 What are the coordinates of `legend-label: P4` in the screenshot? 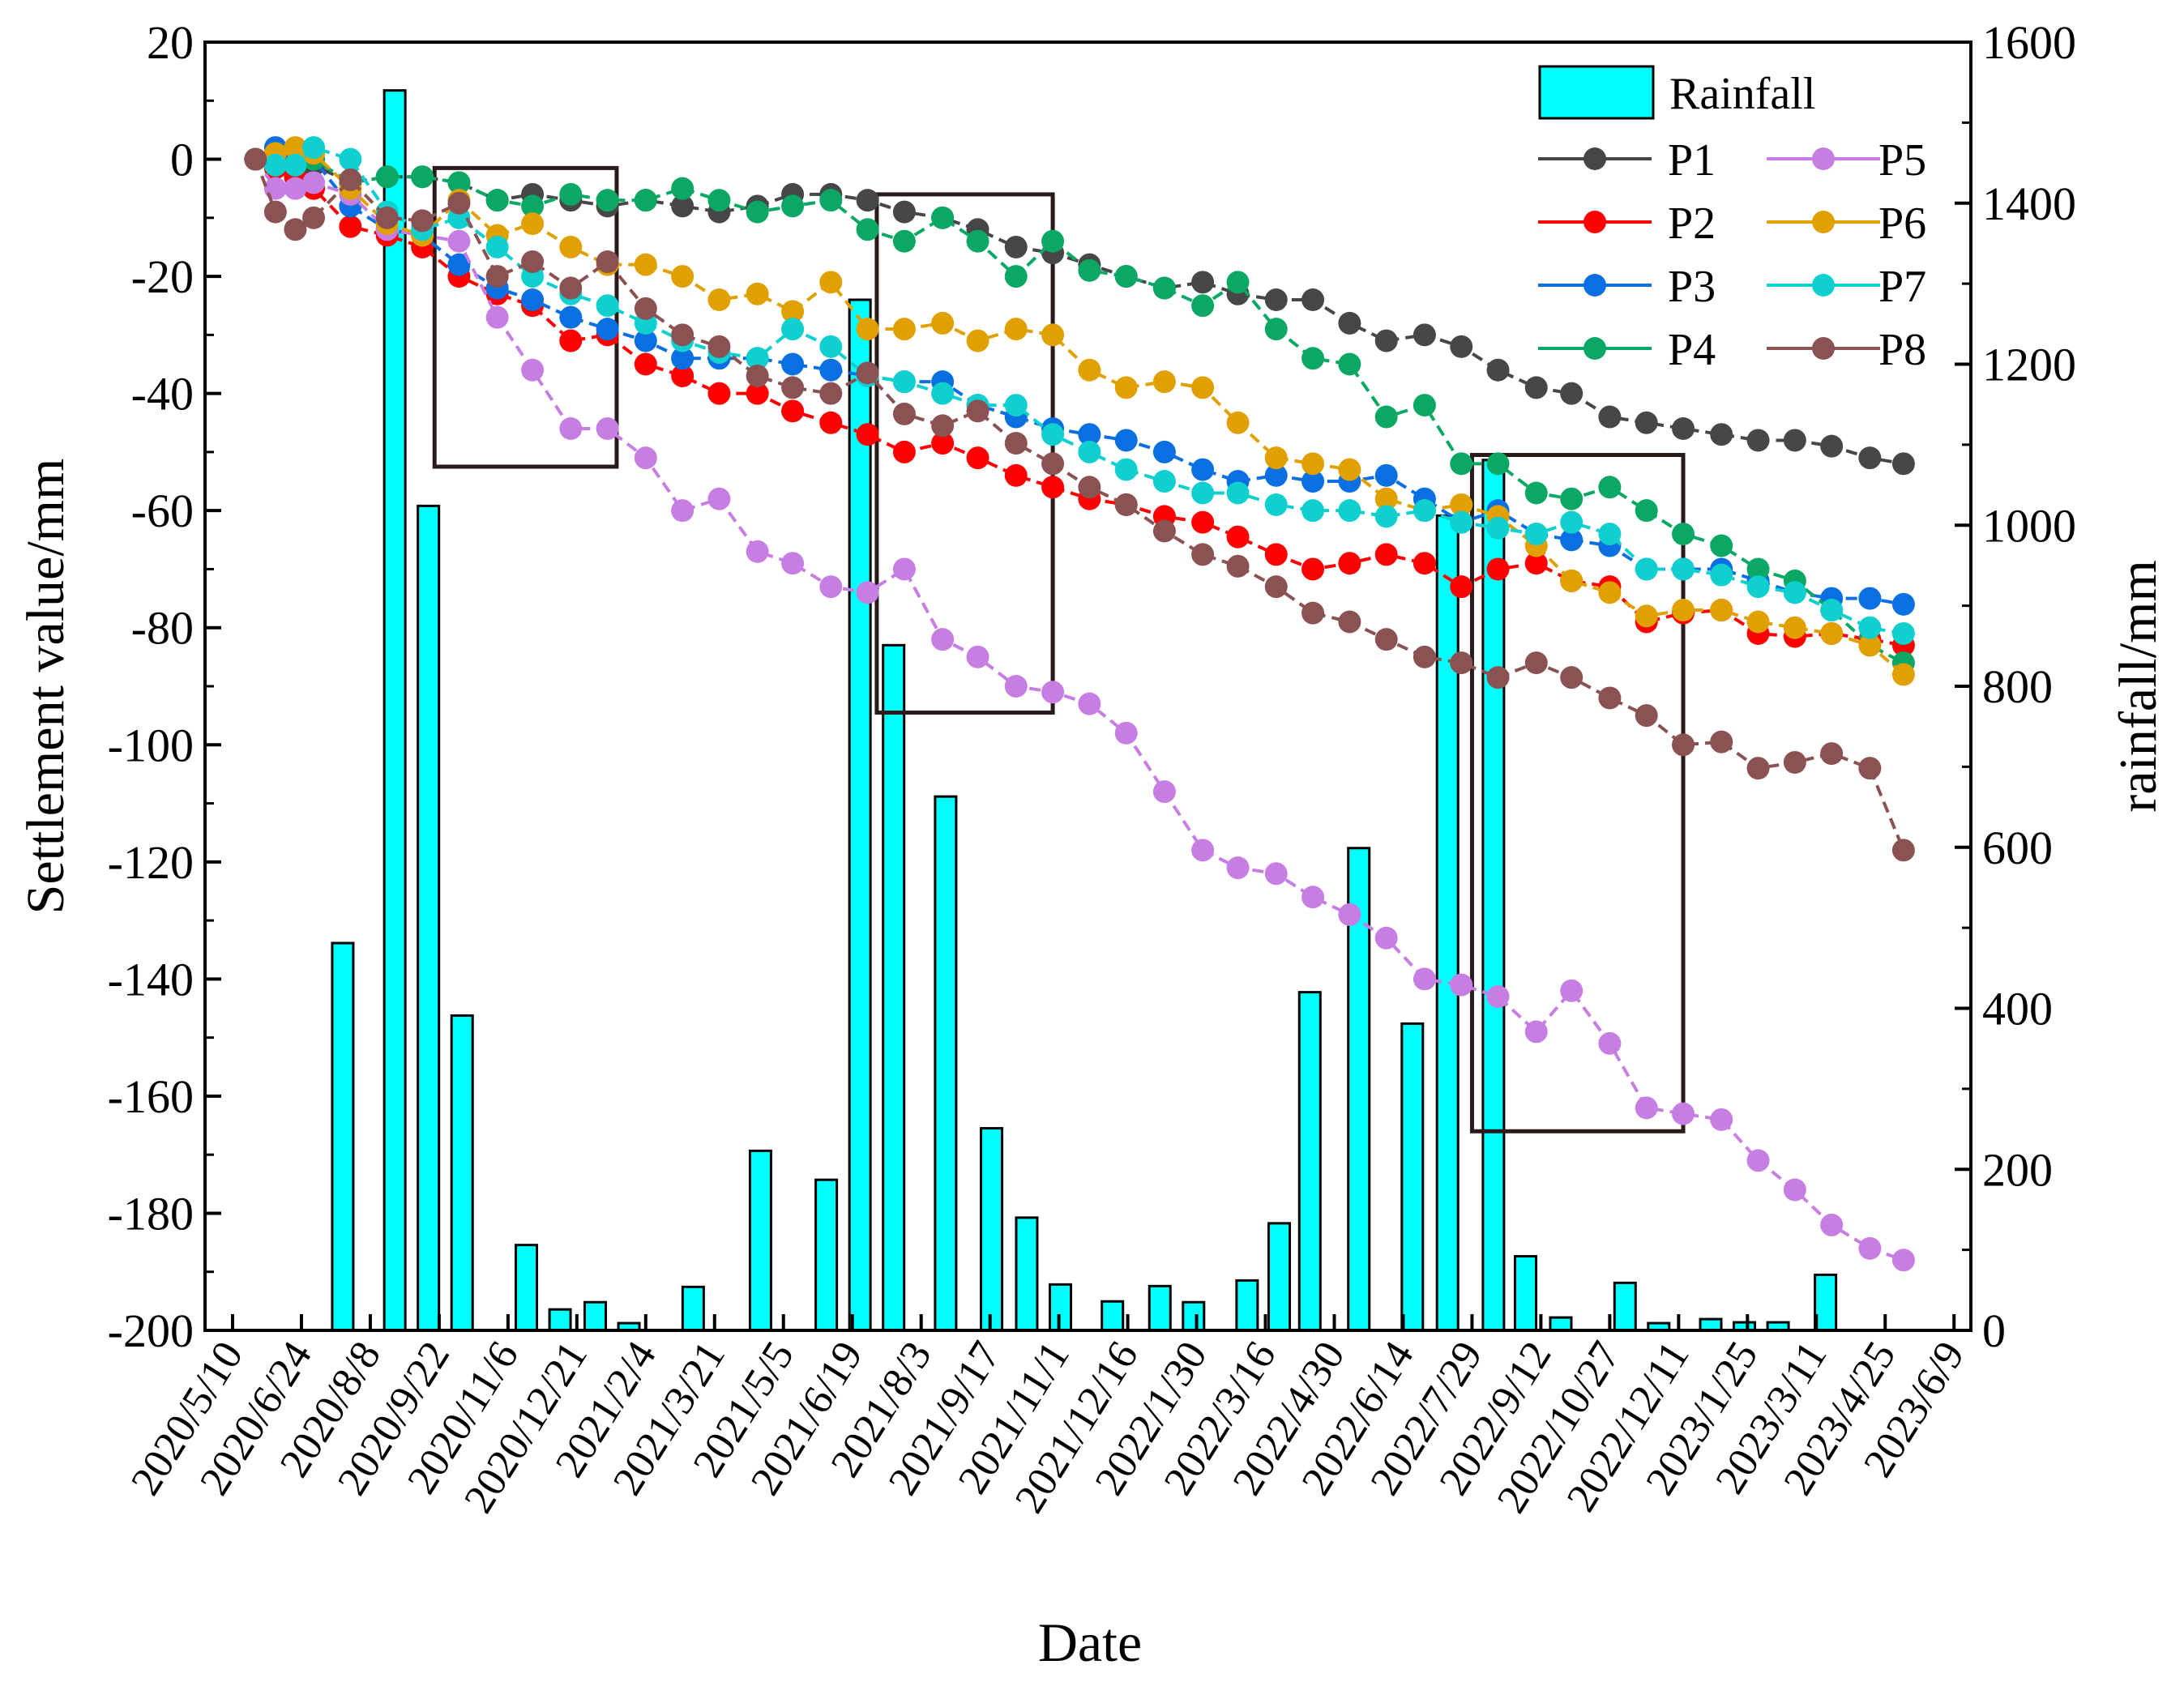 It's located at (1692, 350).